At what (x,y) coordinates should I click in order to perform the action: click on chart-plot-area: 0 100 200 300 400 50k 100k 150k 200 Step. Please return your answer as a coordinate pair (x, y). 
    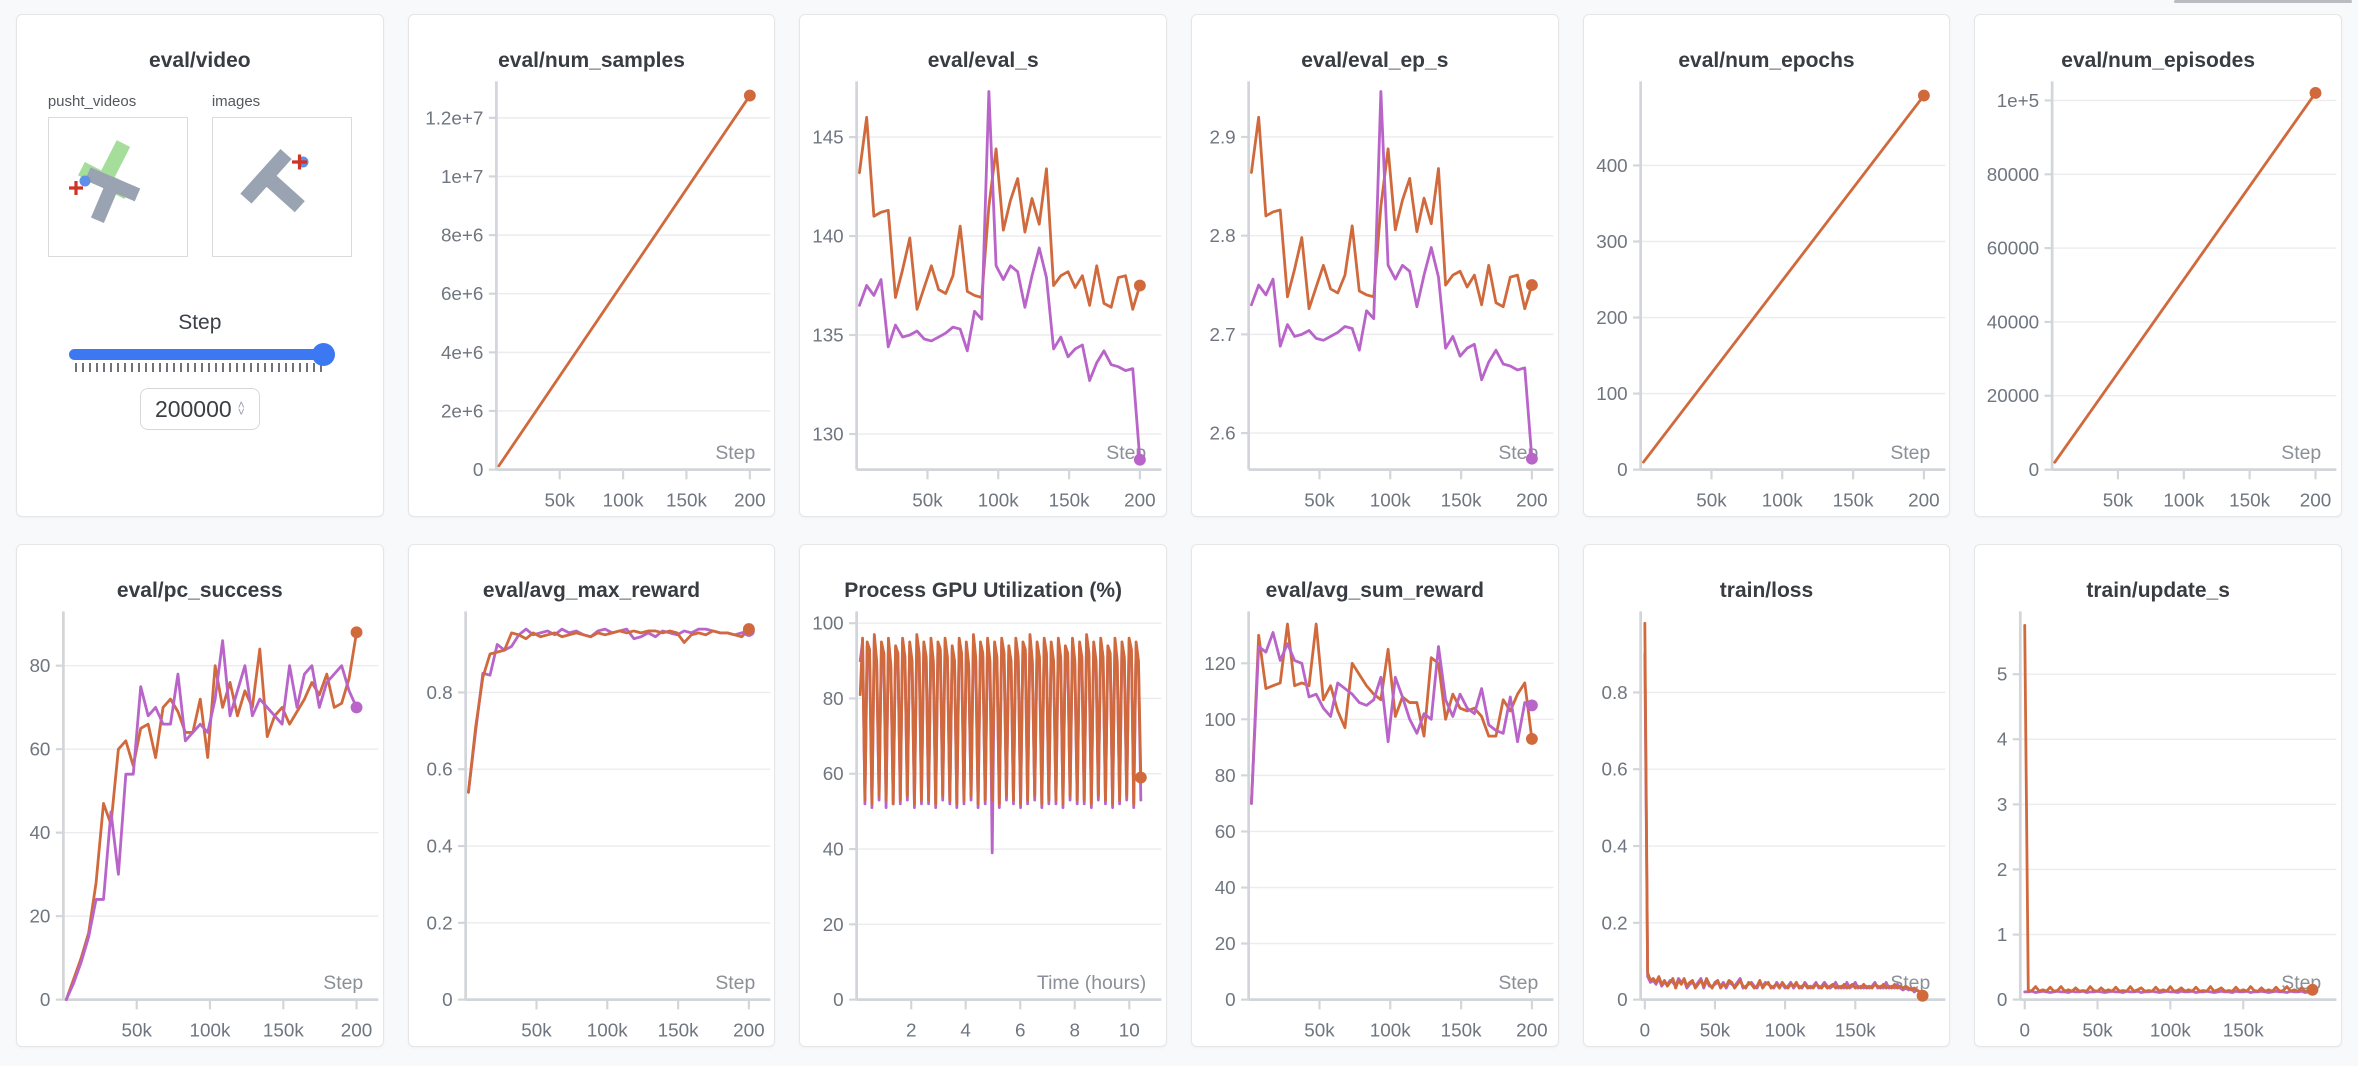
    Looking at the image, I should click on (1767, 297).